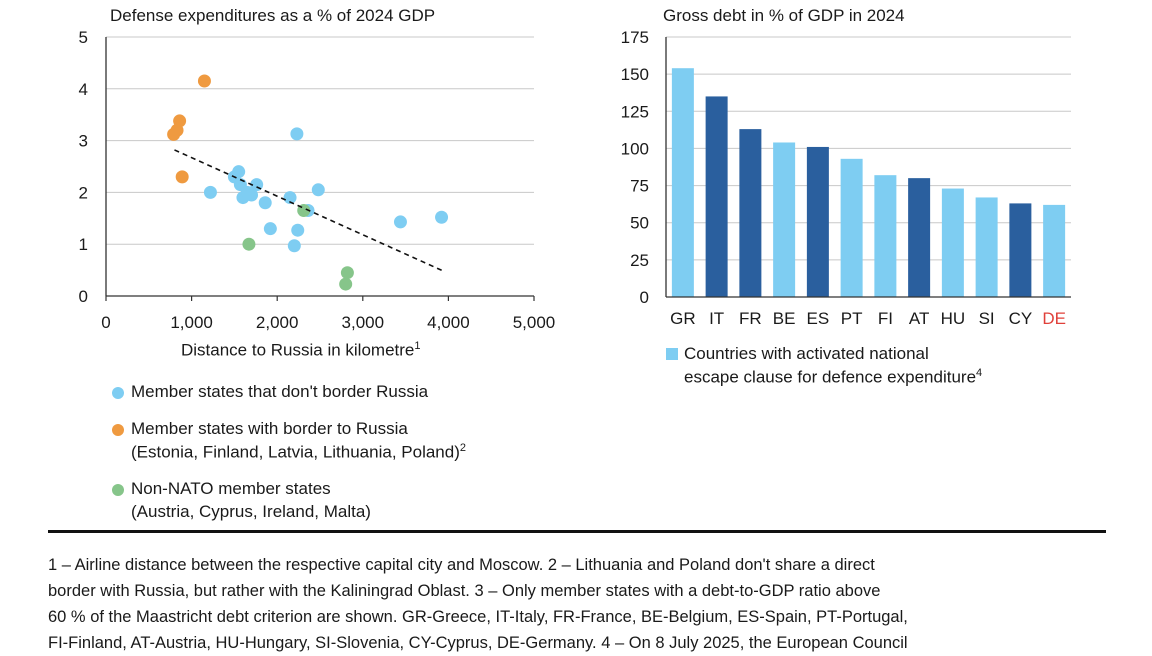 This screenshot has height=656, width=1152. Describe the element at coordinates (363, 322) in the screenshot. I see `scatter-x-tick-label: 3,000` at that location.